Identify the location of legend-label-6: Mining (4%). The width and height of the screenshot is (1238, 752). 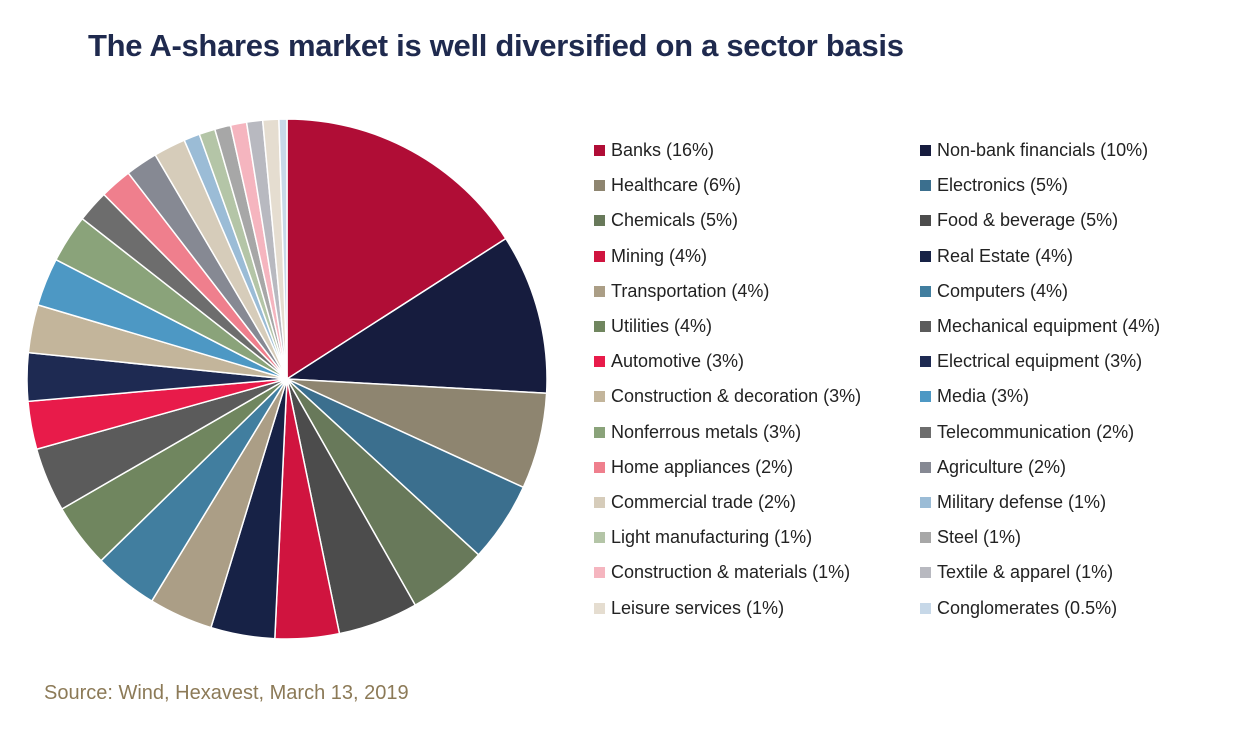
(659, 255).